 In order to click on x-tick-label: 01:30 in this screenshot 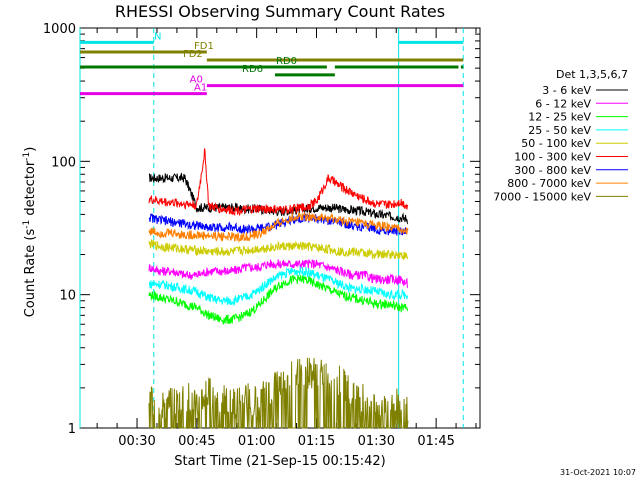, I will do `click(376, 441)`.